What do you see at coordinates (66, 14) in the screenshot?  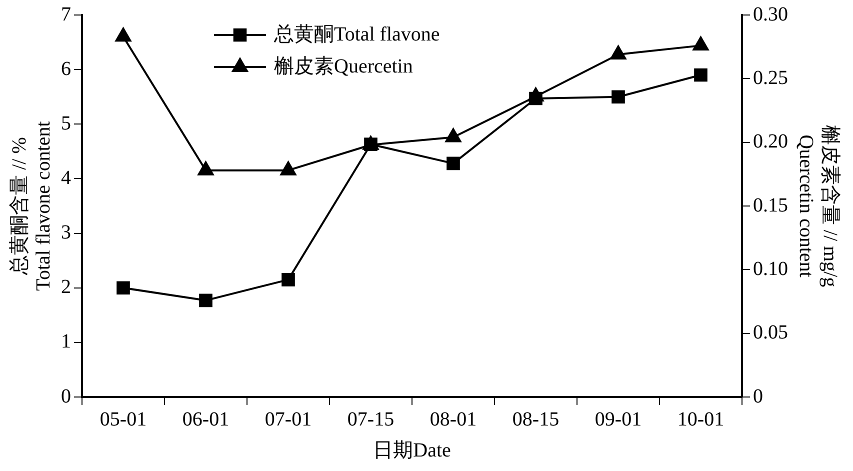 I see `y-tick-label: 7` at bounding box center [66, 14].